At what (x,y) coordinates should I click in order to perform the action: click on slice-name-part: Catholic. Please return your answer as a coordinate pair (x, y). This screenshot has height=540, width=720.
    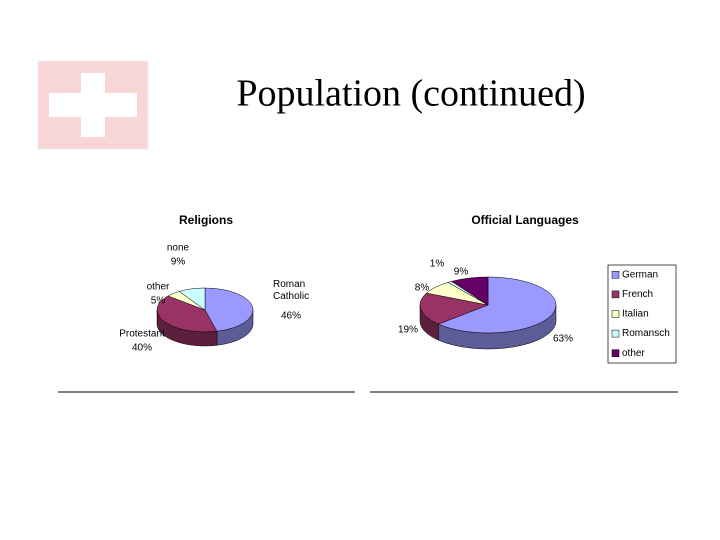
    Looking at the image, I should click on (291, 296).